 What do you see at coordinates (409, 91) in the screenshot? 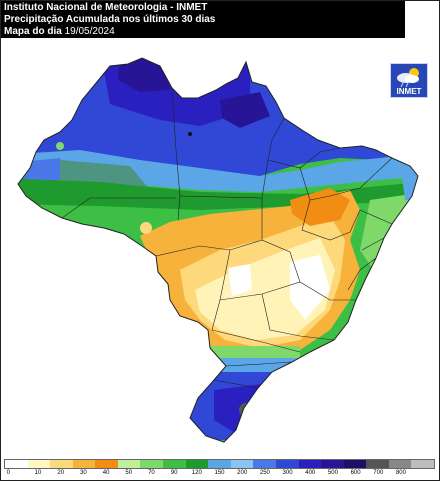
I see `logo-label: INMET` at bounding box center [409, 91].